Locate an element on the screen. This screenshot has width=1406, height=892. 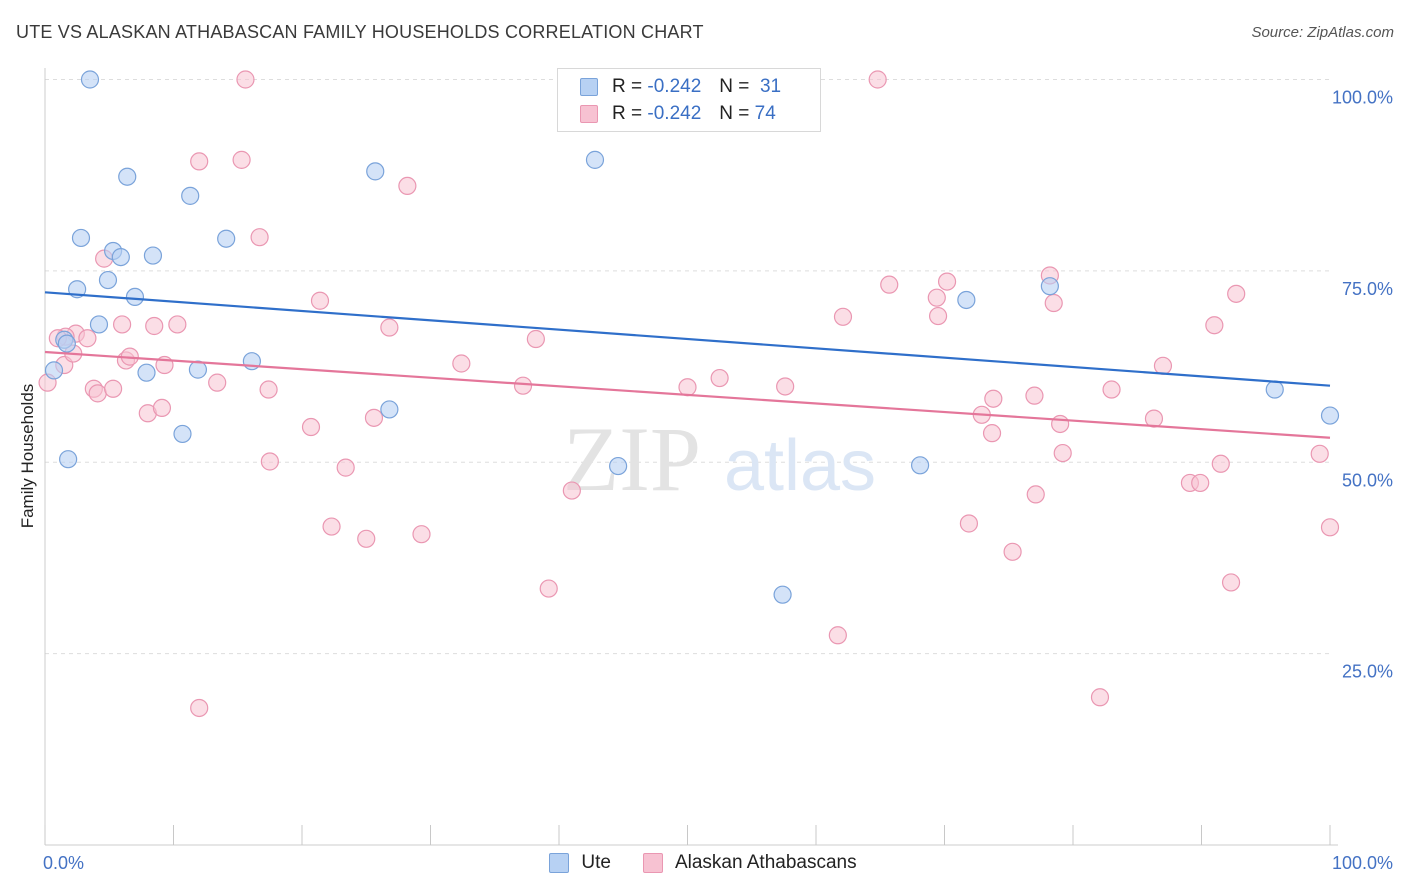
ute-legend-swatch is located at coordinates (559, 863).